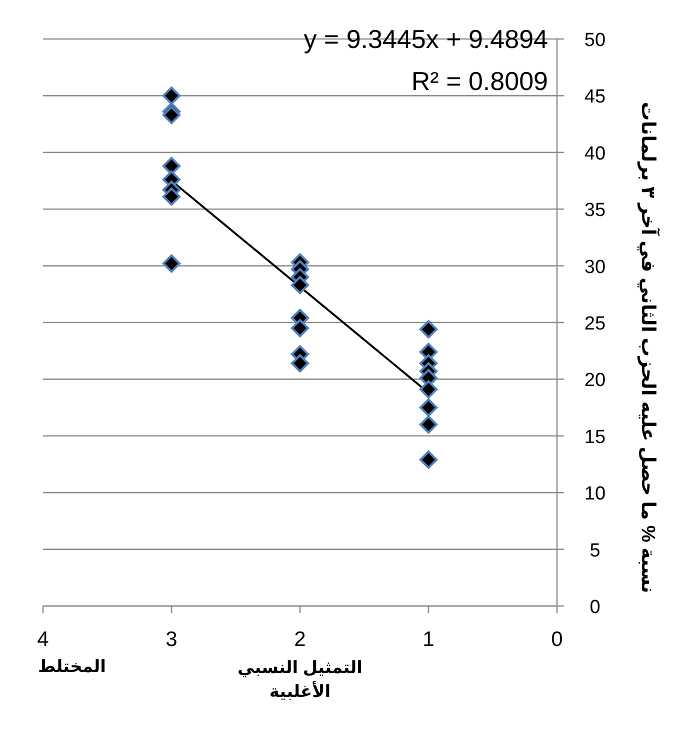 This screenshot has width=675, height=753. What do you see at coordinates (595, 381) in the screenshot?
I see `y-tick-label: 20` at bounding box center [595, 381].